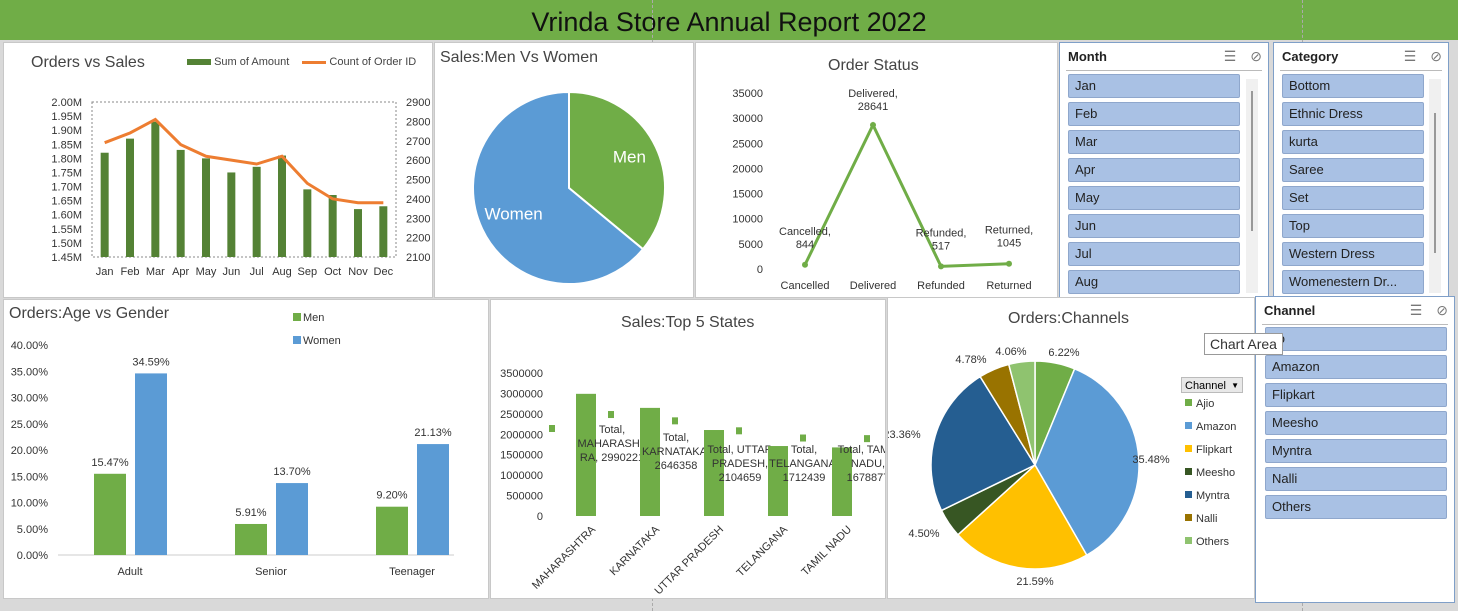 This screenshot has height=611, width=1458. What do you see at coordinates (1353, 198) in the screenshot?
I see `slicer-item: Set` at bounding box center [1353, 198].